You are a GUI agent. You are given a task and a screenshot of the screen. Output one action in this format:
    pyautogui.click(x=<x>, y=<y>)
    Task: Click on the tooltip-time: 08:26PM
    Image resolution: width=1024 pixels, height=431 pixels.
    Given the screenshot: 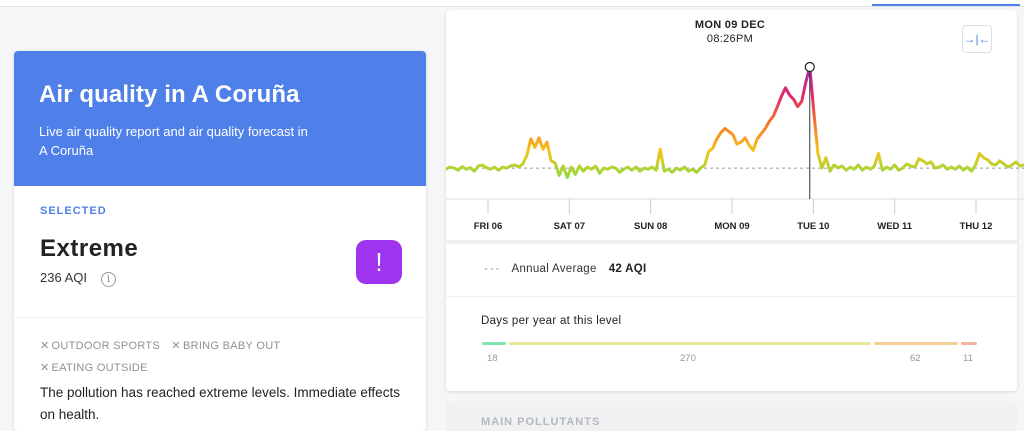 What is the action you would take?
    pyautogui.click(x=730, y=39)
    